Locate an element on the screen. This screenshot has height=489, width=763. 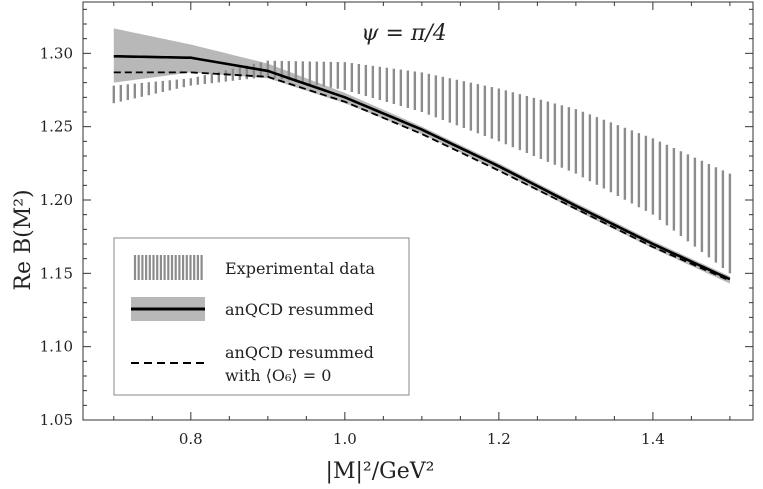
chart-title: ψ = π/4 is located at coordinates (404, 33).